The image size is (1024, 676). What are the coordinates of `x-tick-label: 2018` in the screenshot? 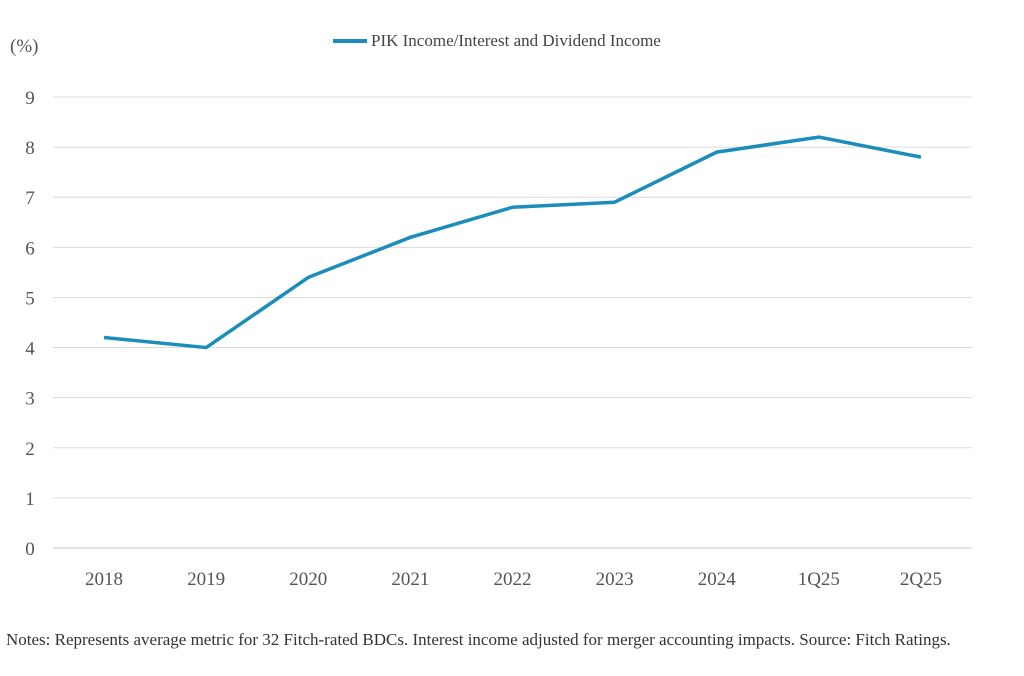 It's located at (104, 579).